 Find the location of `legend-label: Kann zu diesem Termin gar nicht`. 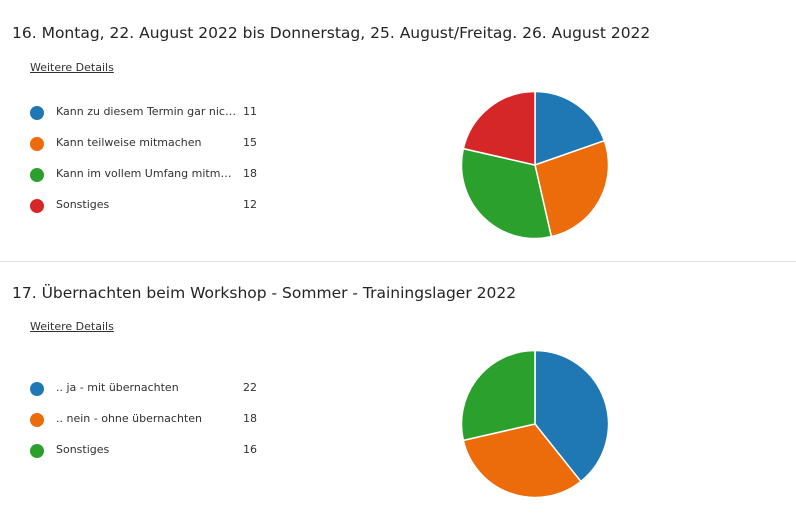

legend-label: Kann zu diesem Termin gar nicht is located at coordinates (146, 111).